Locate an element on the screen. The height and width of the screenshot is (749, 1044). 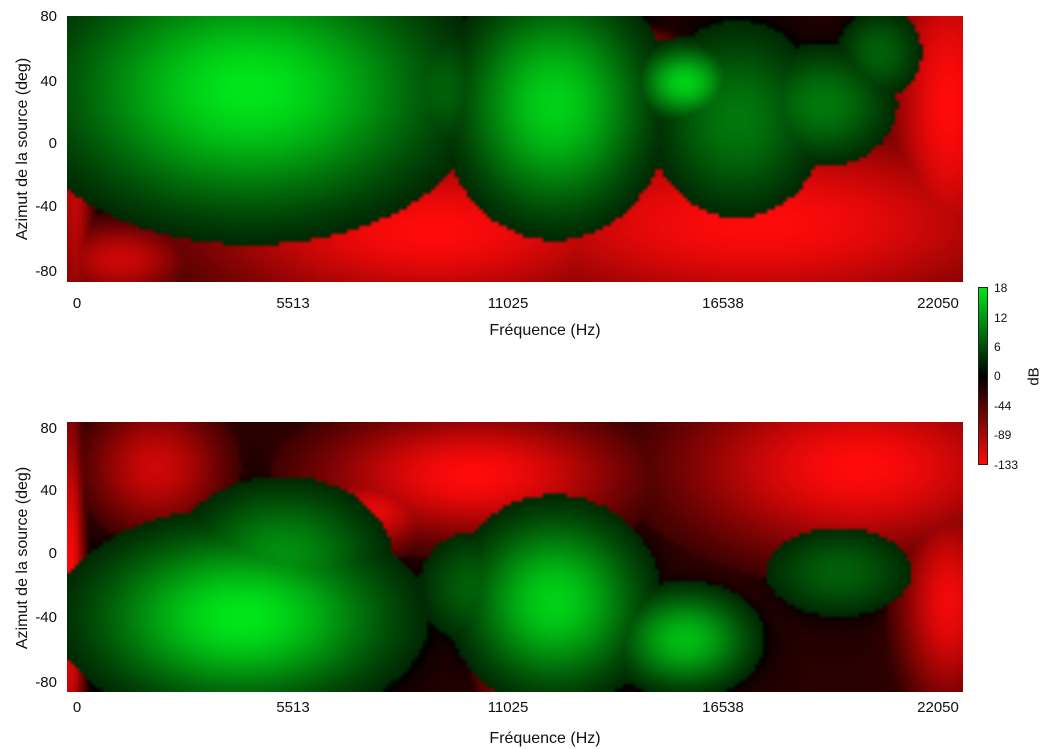
colorbar-tick: 0 is located at coordinates (997, 376).